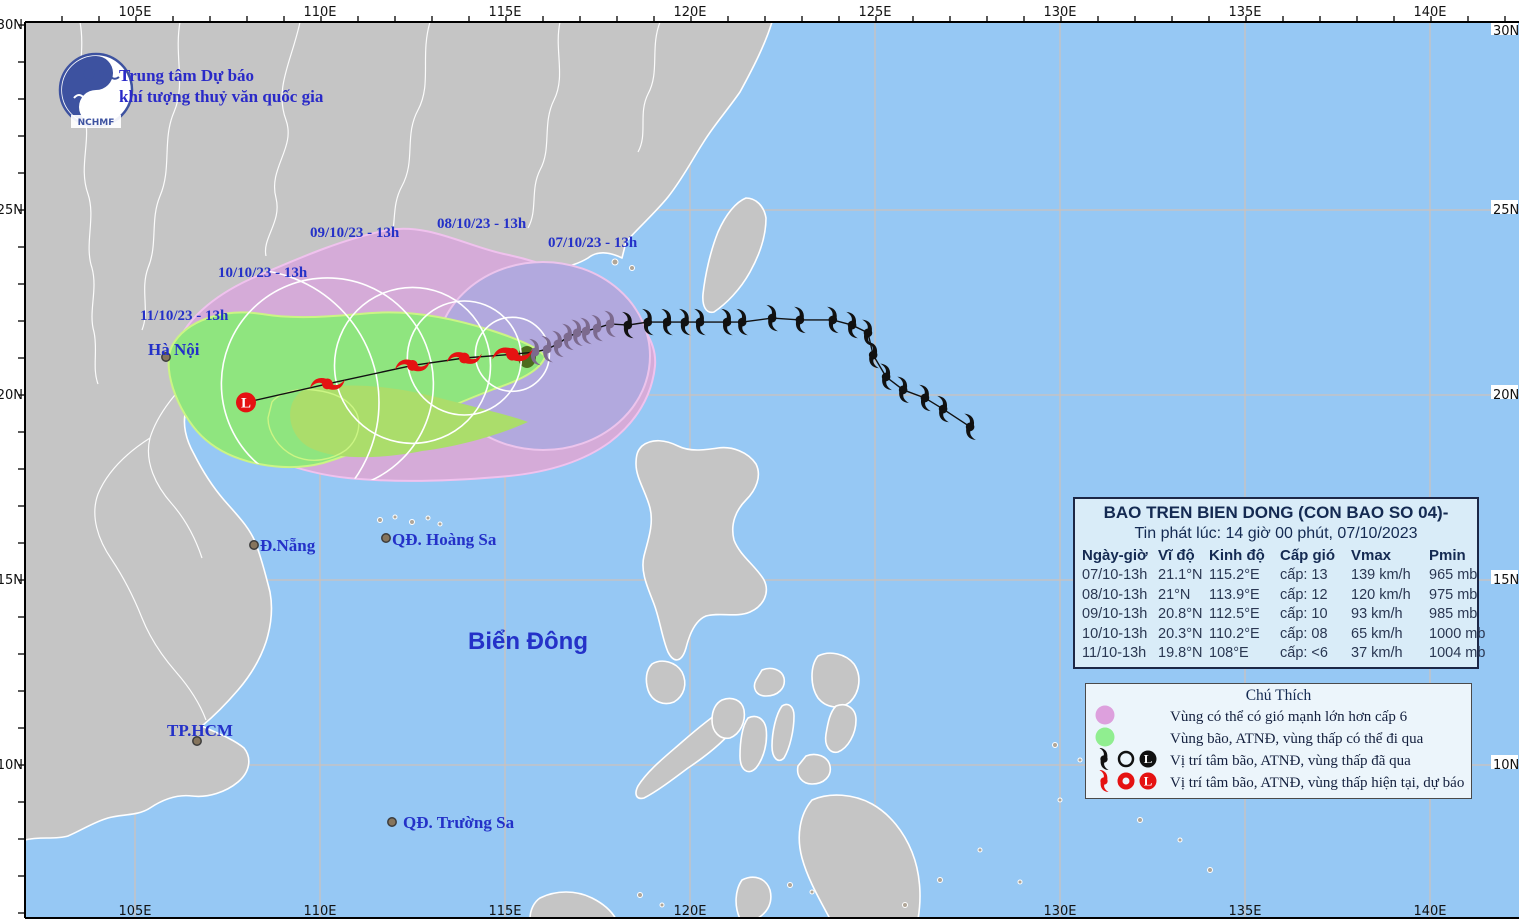 This screenshot has height=919, width=1519. Describe the element at coordinates (1115, 614) in the screenshot. I see `table-cell: 09/10-13h` at that location.